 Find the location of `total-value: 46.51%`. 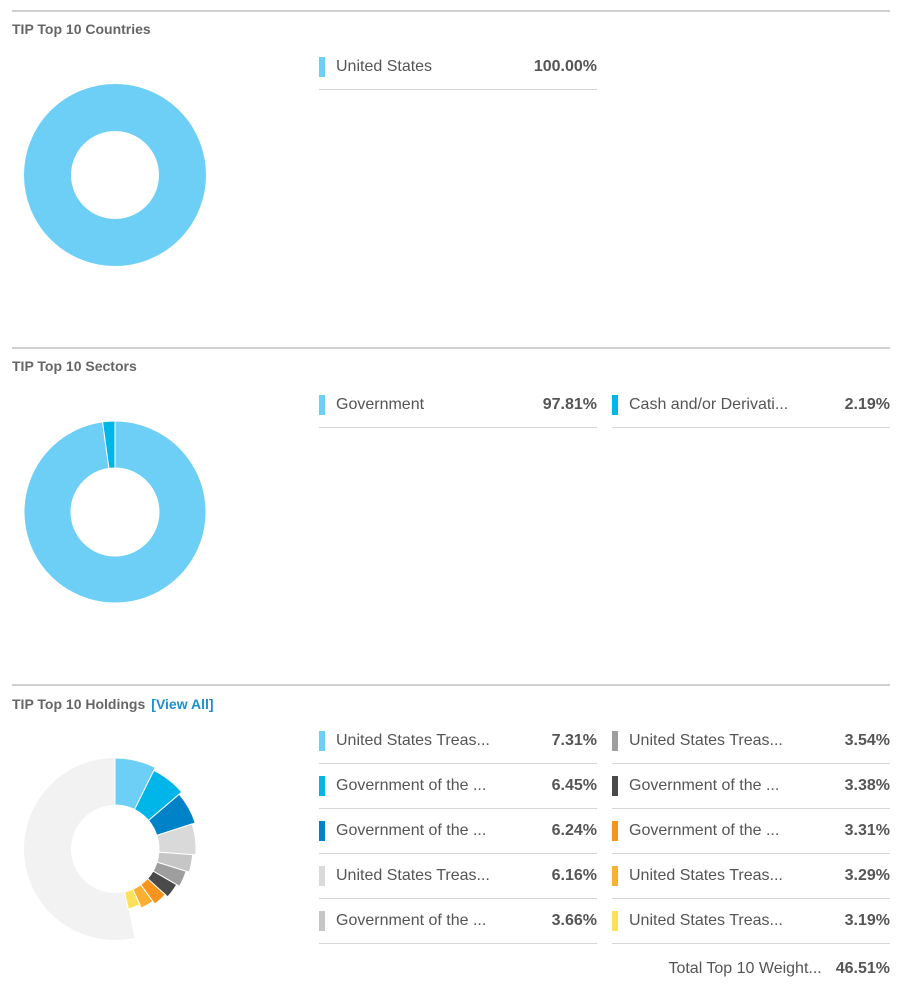

total-value: 46.51% is located at coordinates (862, 968).